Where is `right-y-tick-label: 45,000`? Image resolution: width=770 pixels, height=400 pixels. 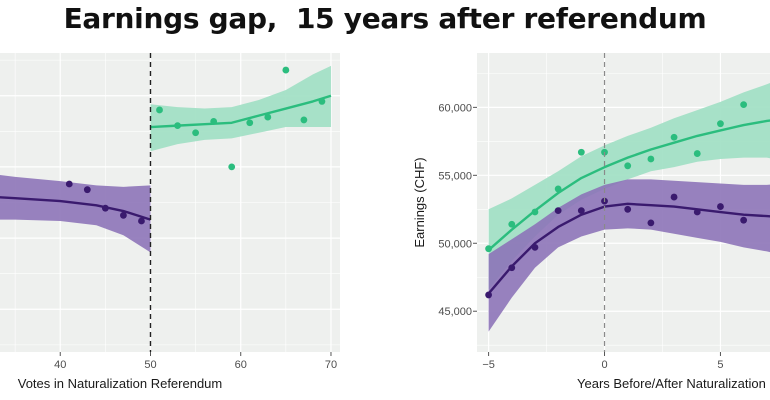
right-y-tick-label: 45,000 is located at coordinates (455, 312).